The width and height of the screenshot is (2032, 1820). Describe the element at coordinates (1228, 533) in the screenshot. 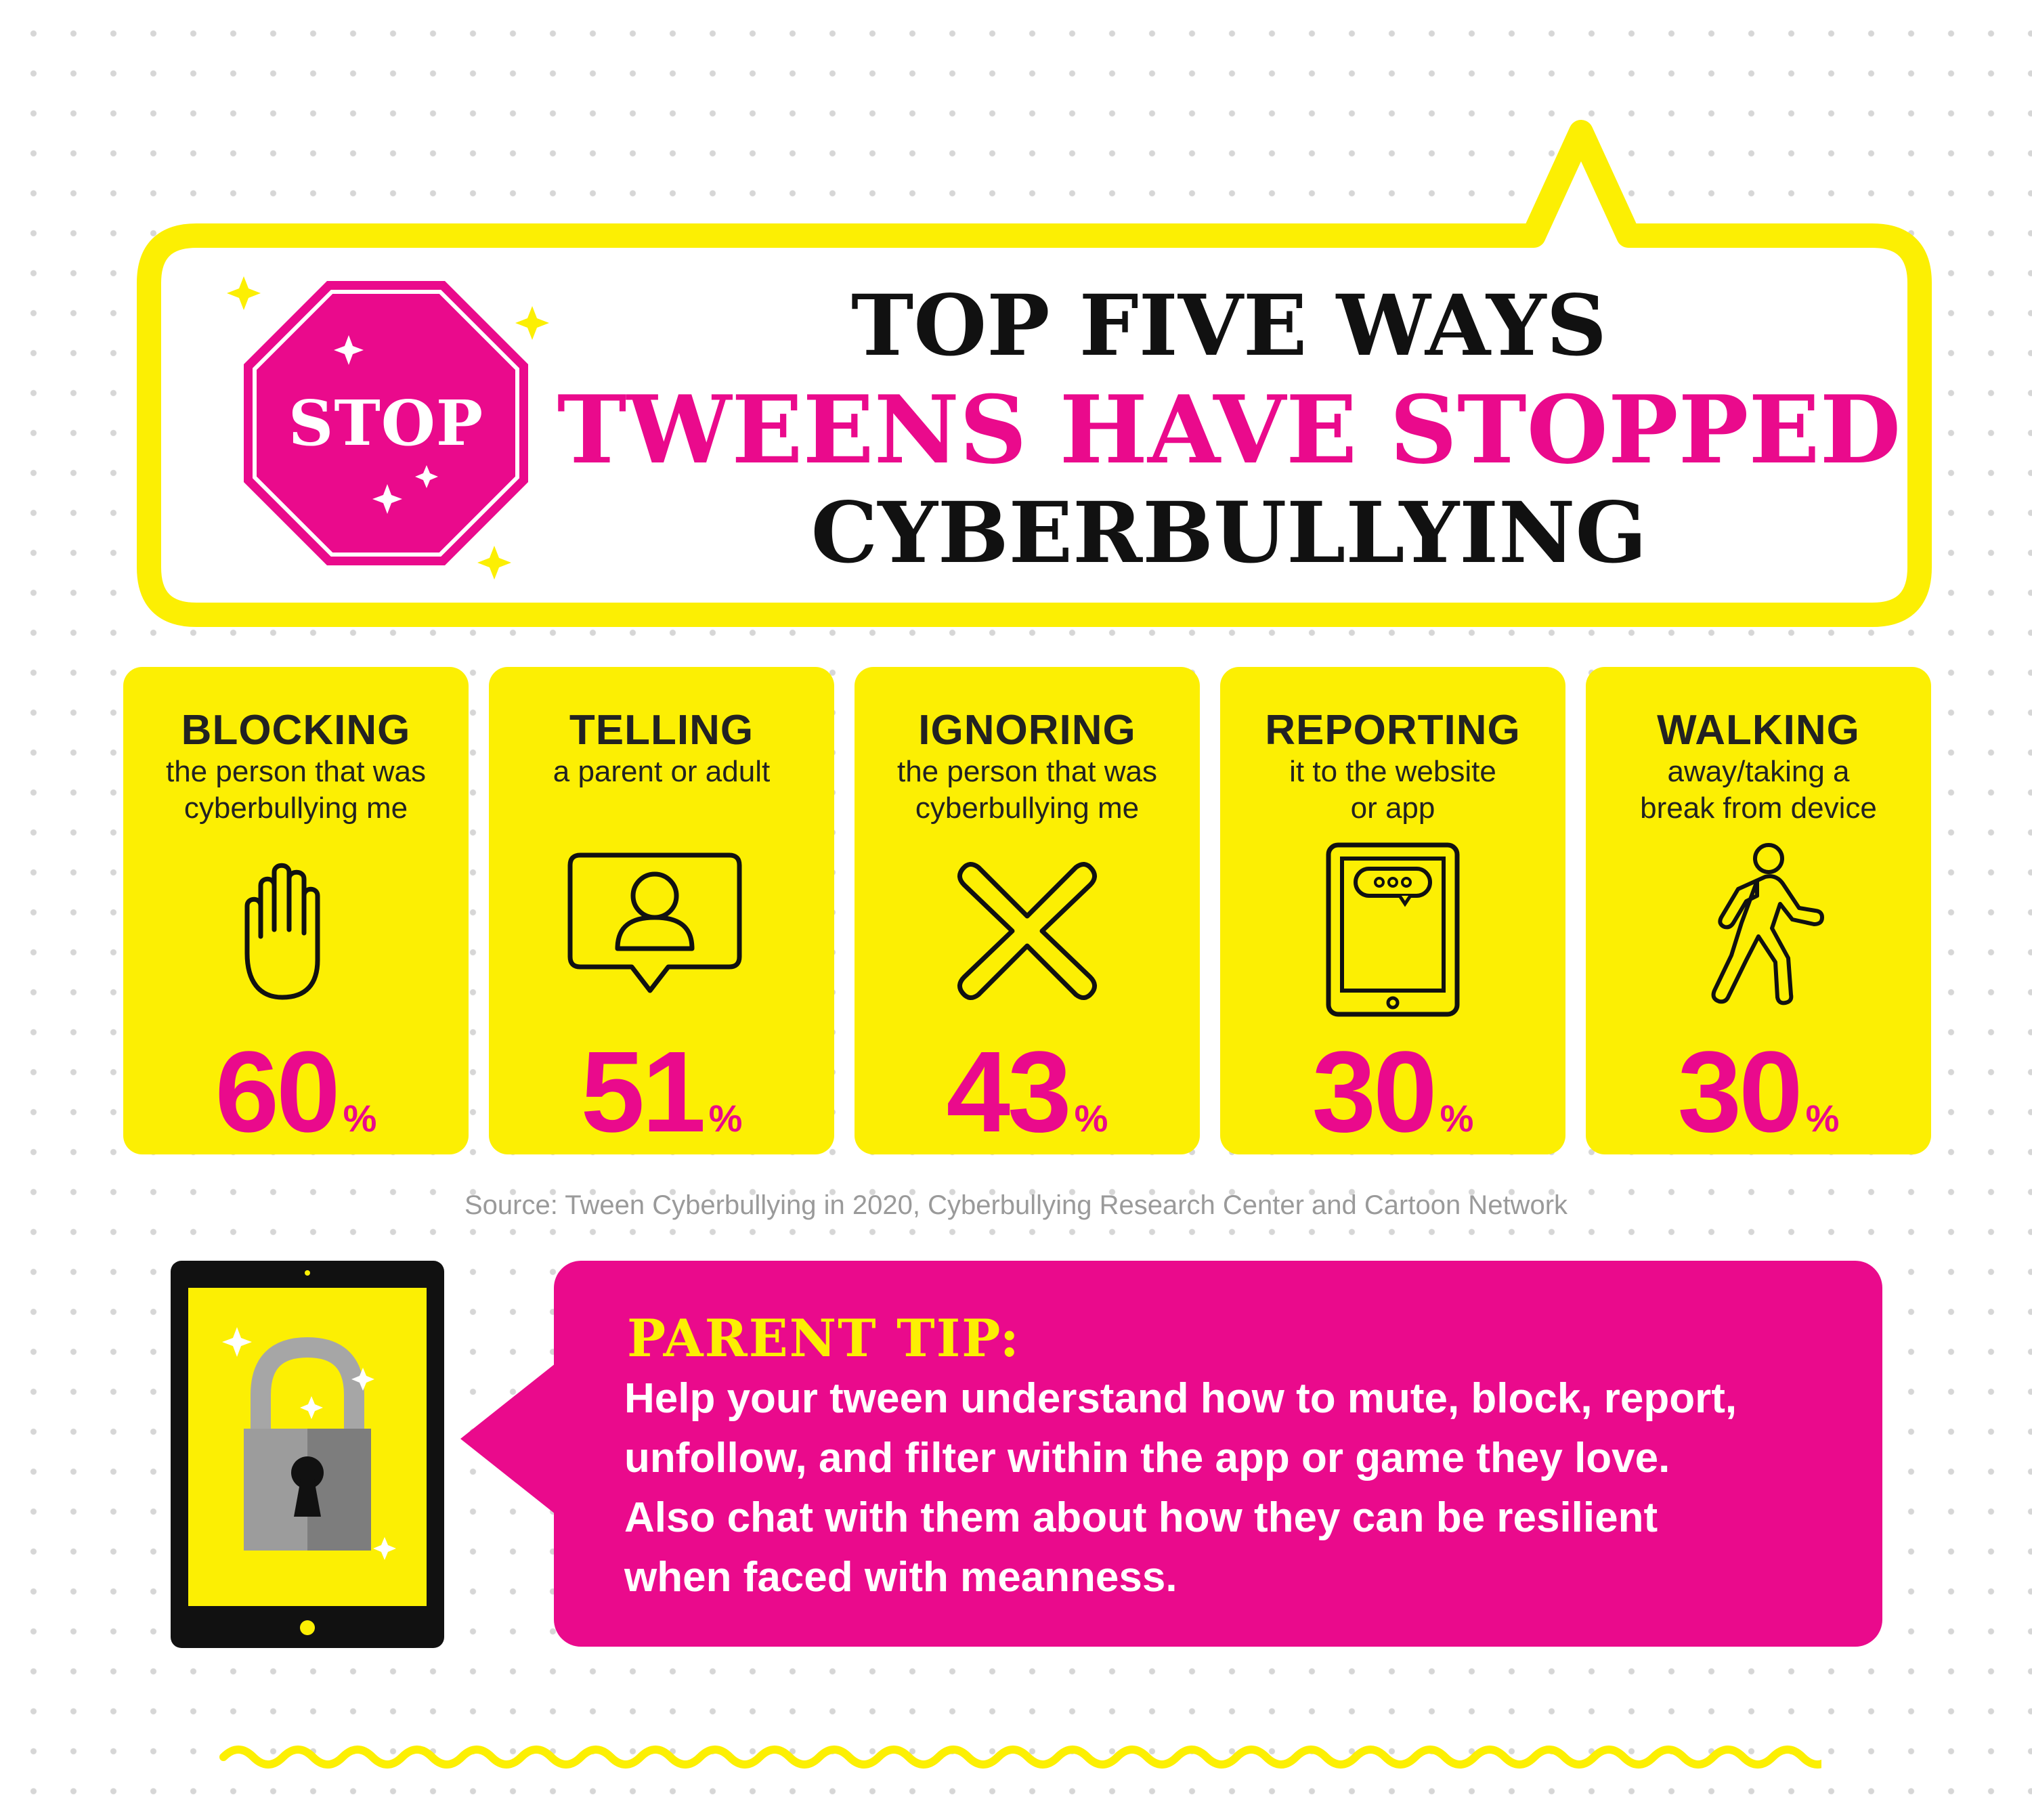

I see `title-line-3: CYBERBULLYING` at that location.